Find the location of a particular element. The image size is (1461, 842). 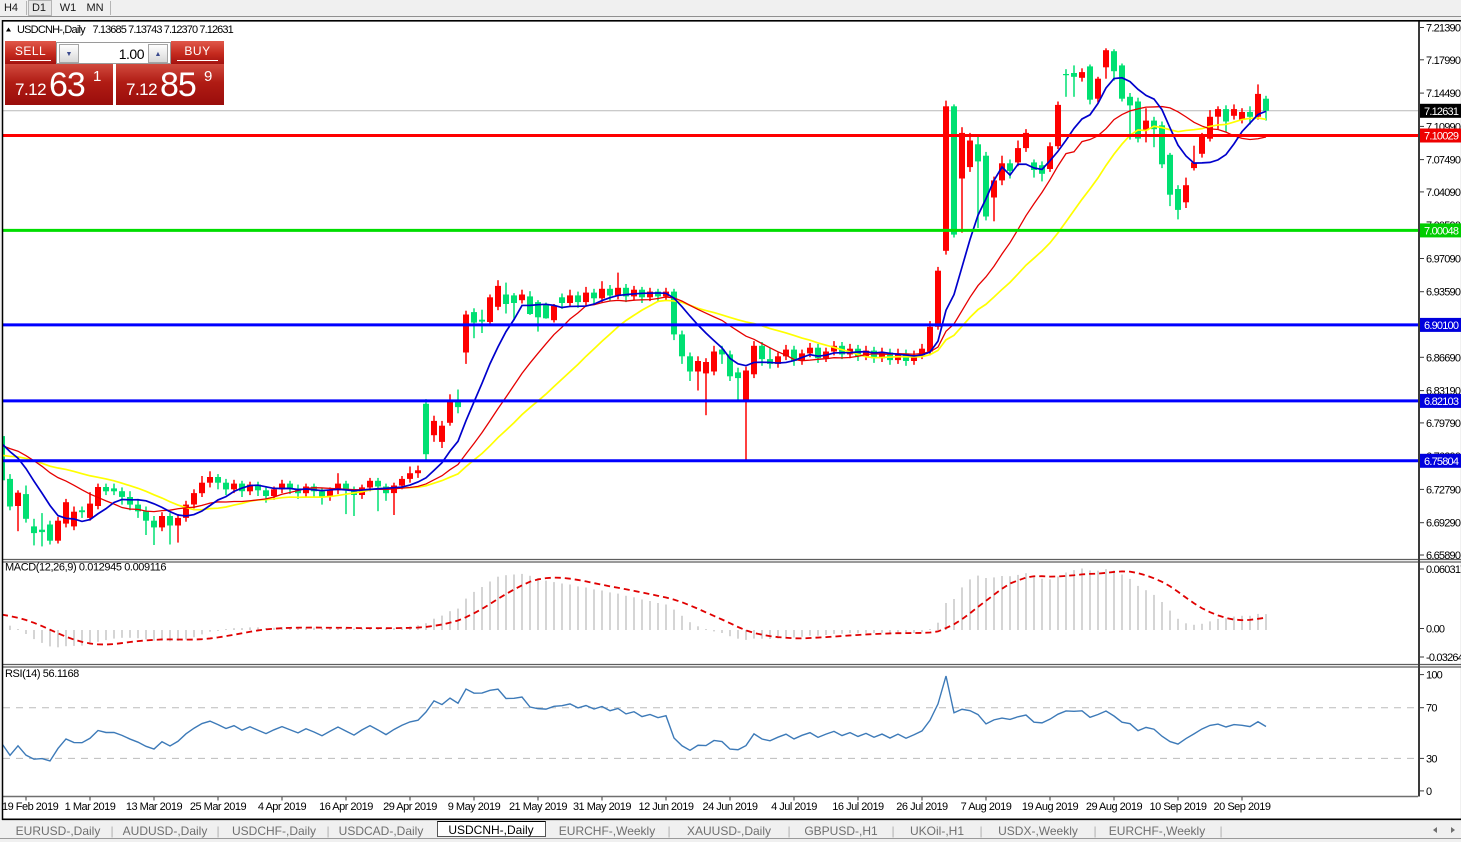

svg-text: 7.21390 is located at coordinates (1443, 29).